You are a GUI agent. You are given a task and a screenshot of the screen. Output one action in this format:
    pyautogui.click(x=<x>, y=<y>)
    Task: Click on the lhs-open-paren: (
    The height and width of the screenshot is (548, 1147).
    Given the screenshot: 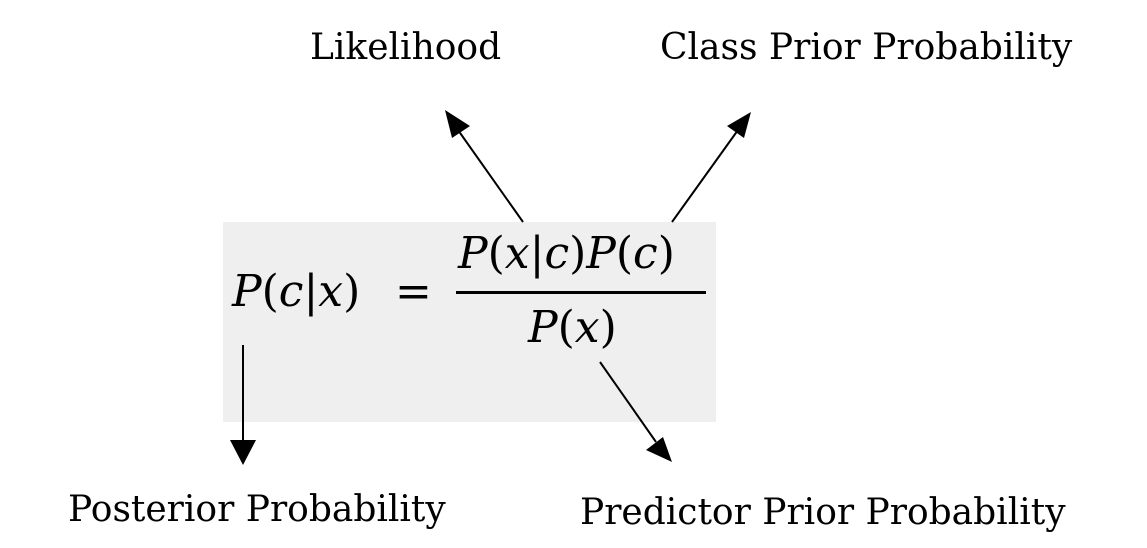 What is the action you would take?
    pyautogui.click(x=270, y=291)
    